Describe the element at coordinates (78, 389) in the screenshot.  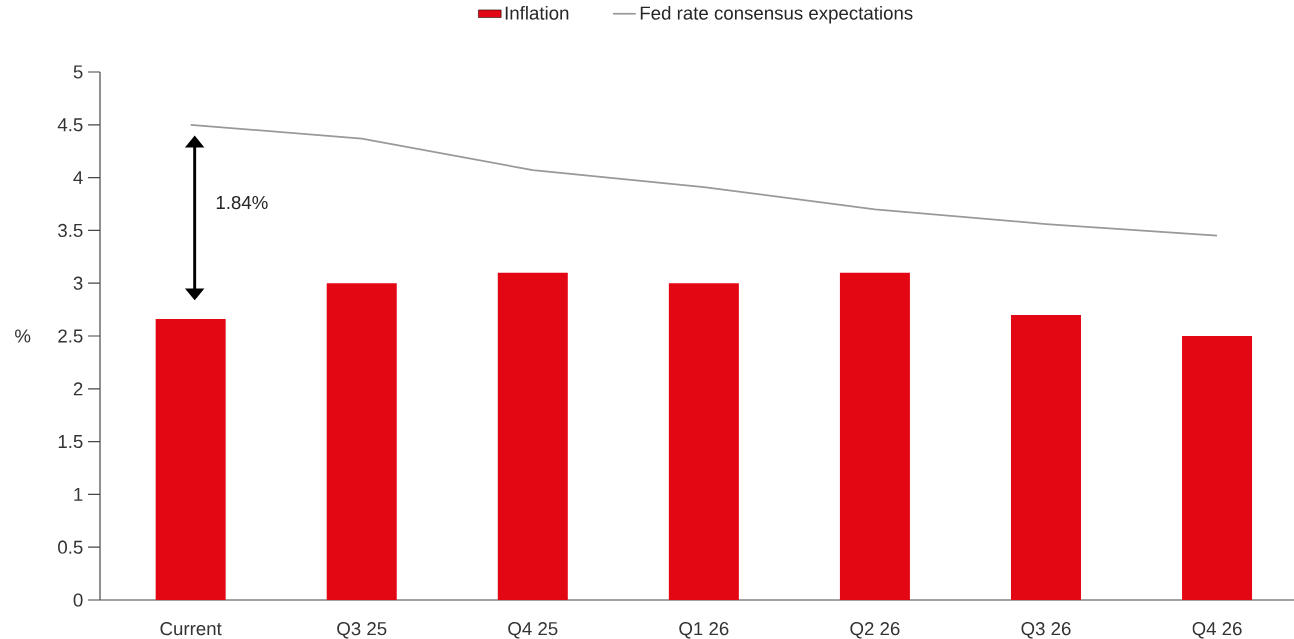
I see `y-tick-label: 2` at that location.